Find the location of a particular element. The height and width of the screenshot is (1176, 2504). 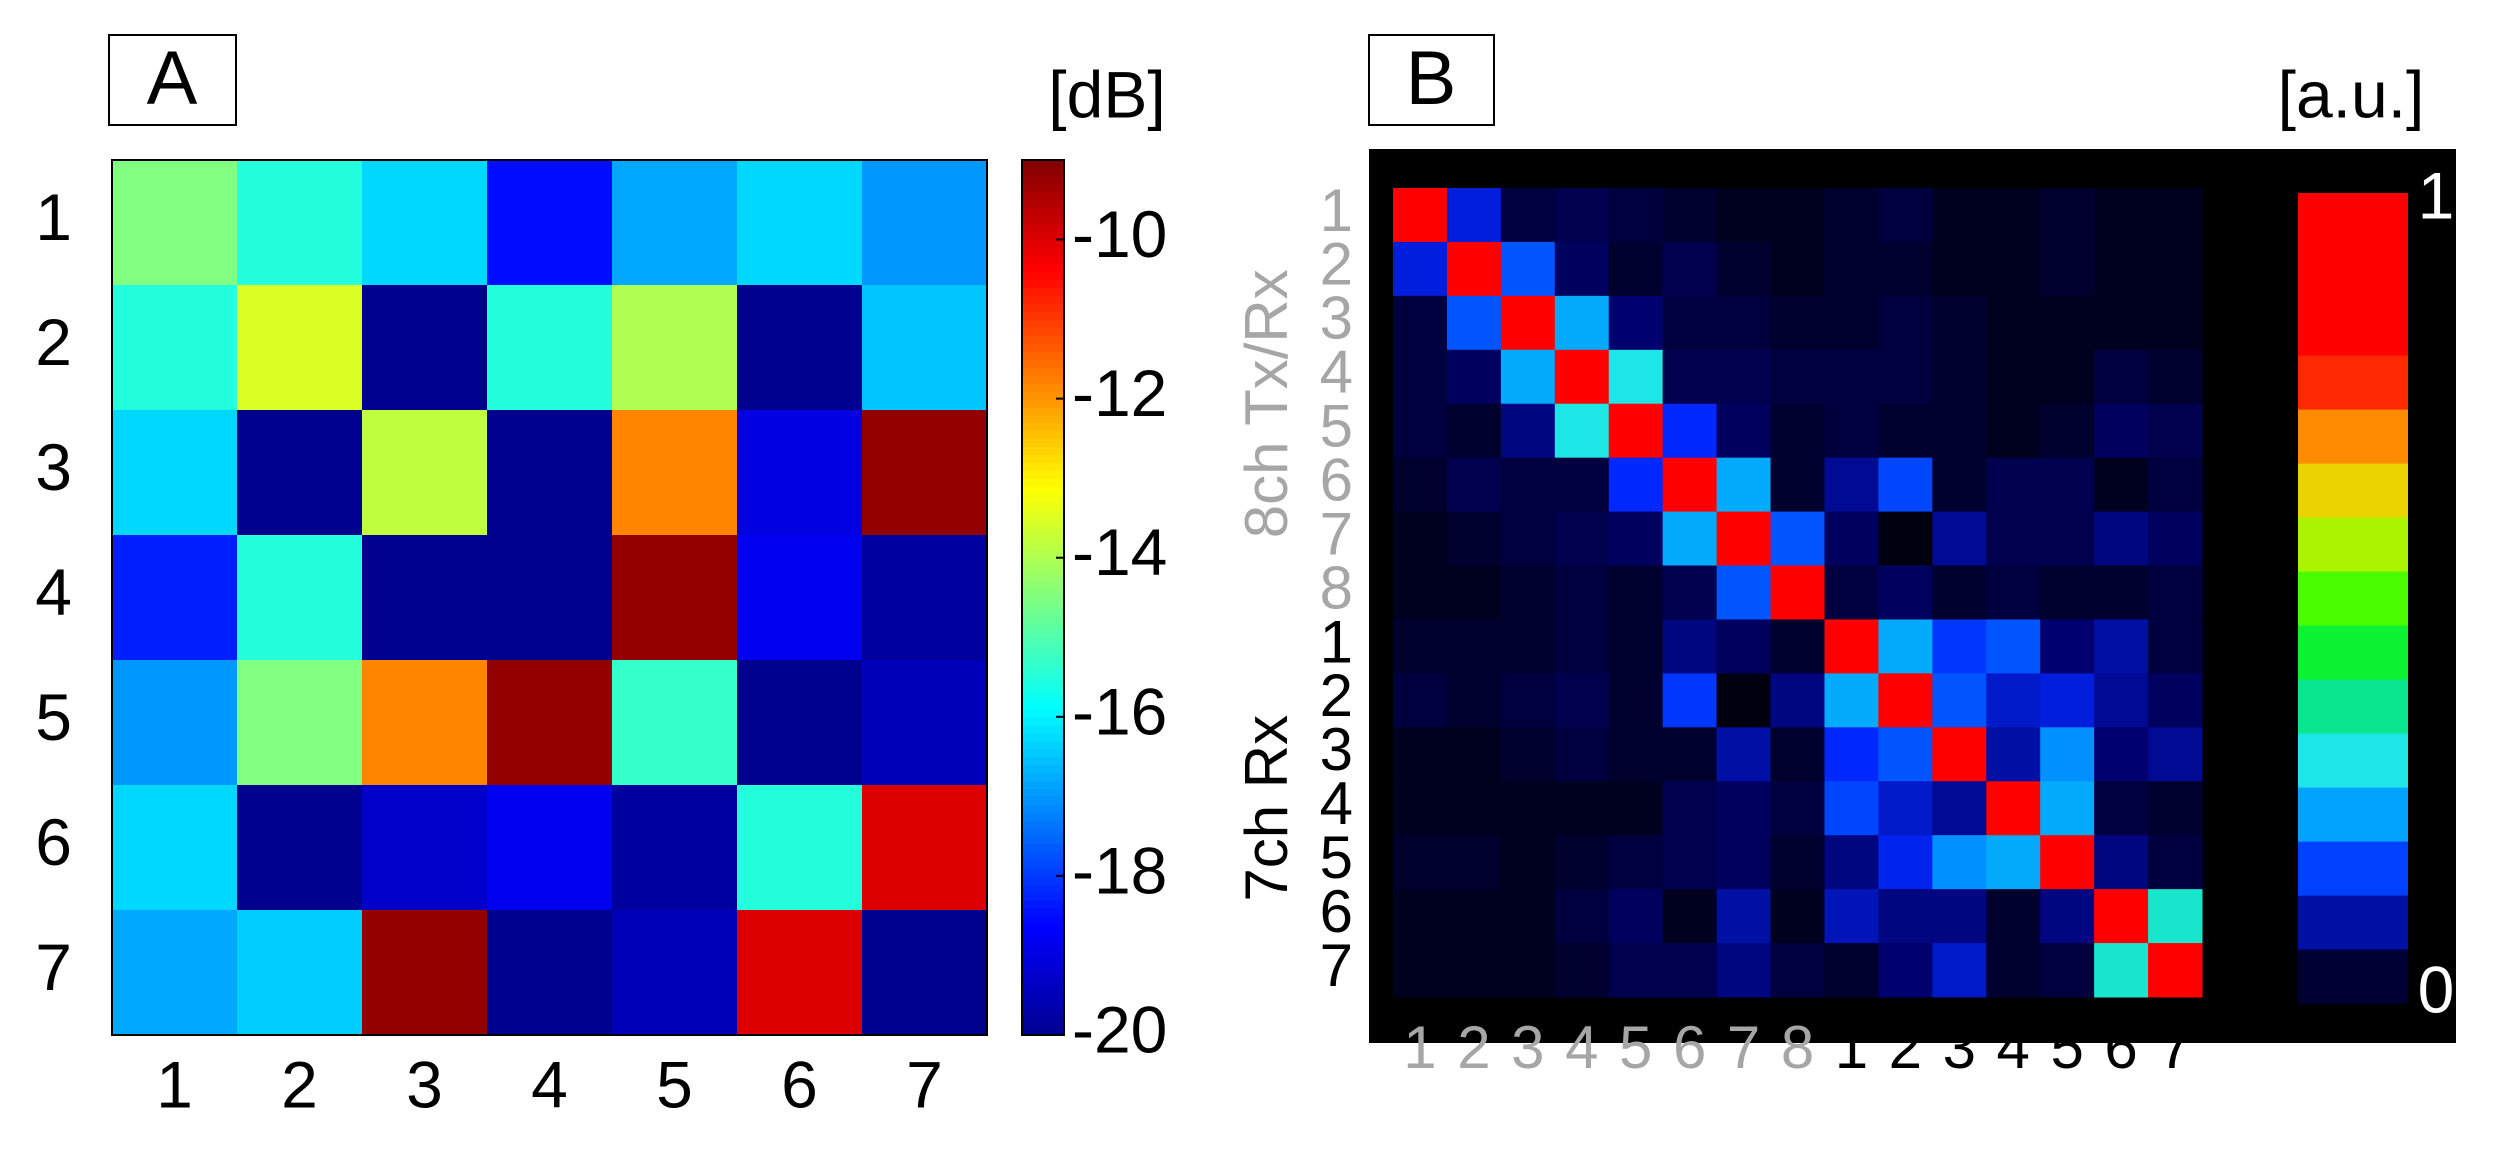

colorbar-tick-label: 1 is located at coordinates (2436, 195).